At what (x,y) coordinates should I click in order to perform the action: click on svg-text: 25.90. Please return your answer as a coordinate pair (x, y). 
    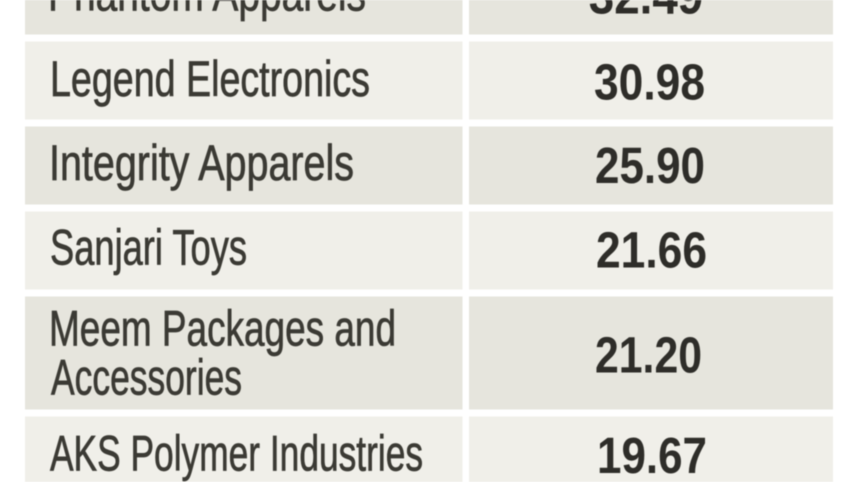
    Looking at the image, I should click on (650, 165).